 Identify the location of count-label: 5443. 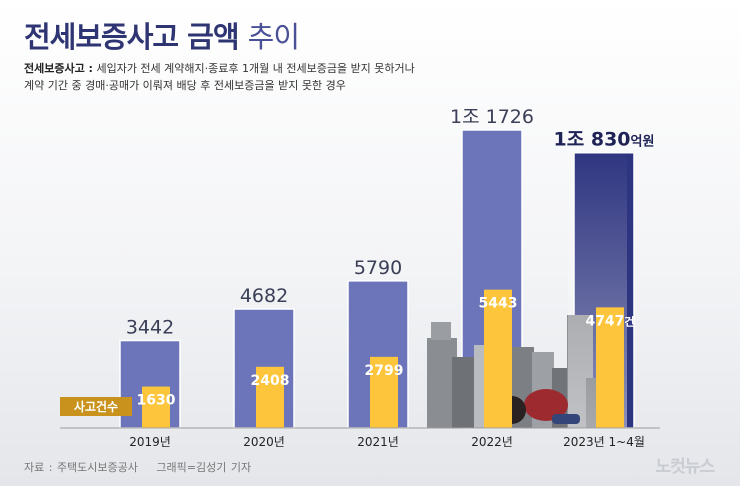
(498, 304).